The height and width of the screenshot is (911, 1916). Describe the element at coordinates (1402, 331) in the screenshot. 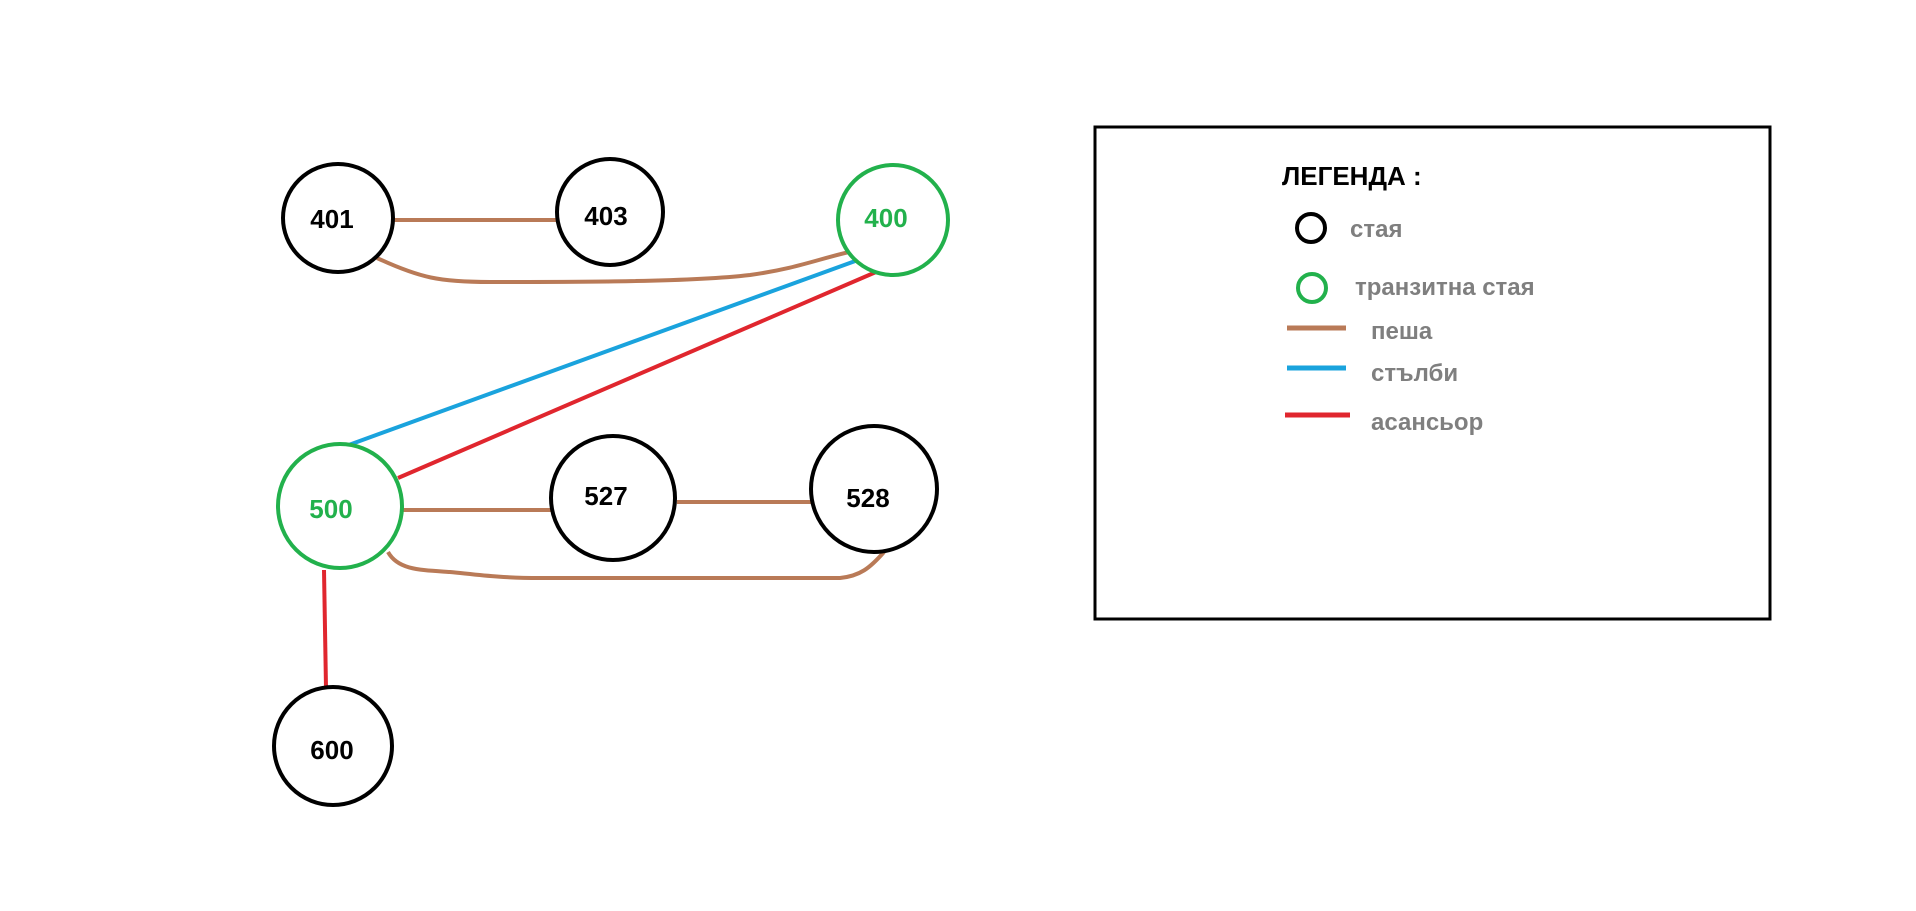

I see `legend-walk-label: пеша` at that location.